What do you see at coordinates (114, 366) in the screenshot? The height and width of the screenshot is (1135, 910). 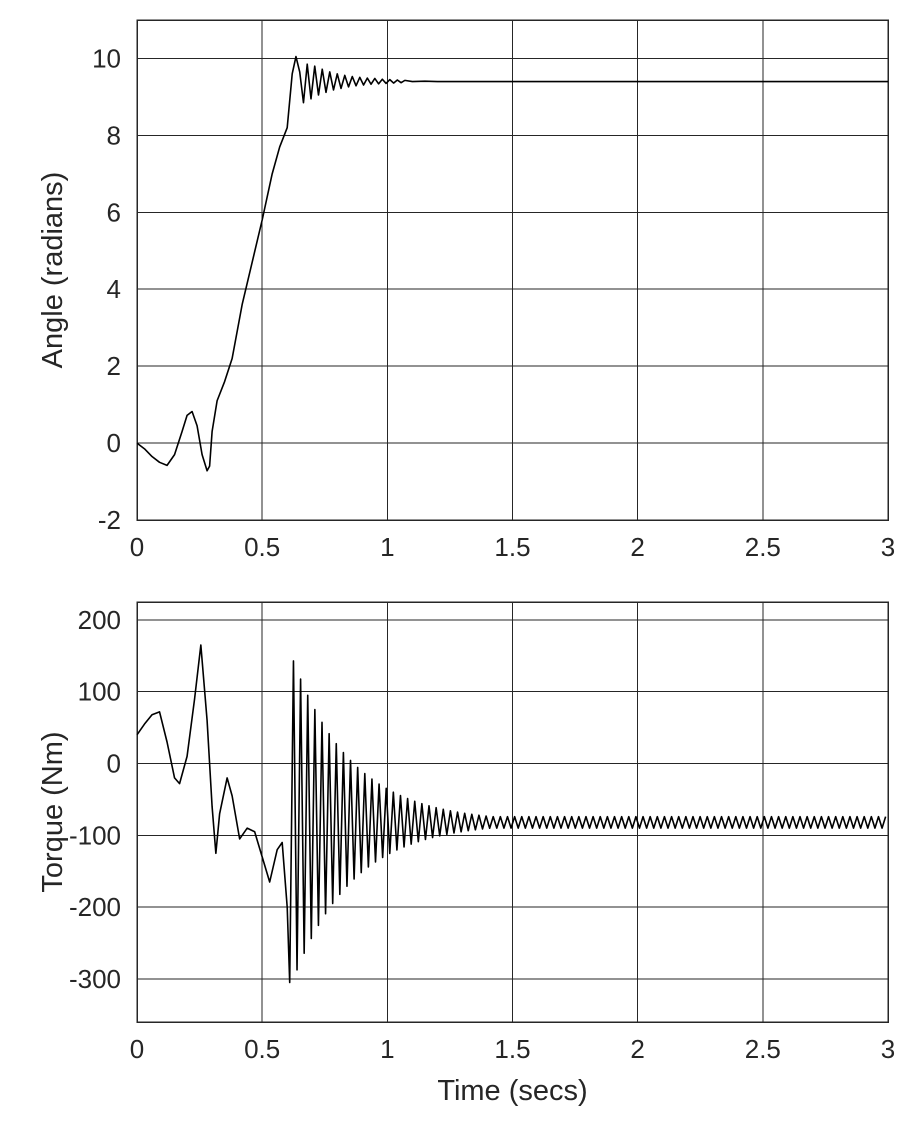 I see `y-tick-label: 2` at bounding box center [114, 366].